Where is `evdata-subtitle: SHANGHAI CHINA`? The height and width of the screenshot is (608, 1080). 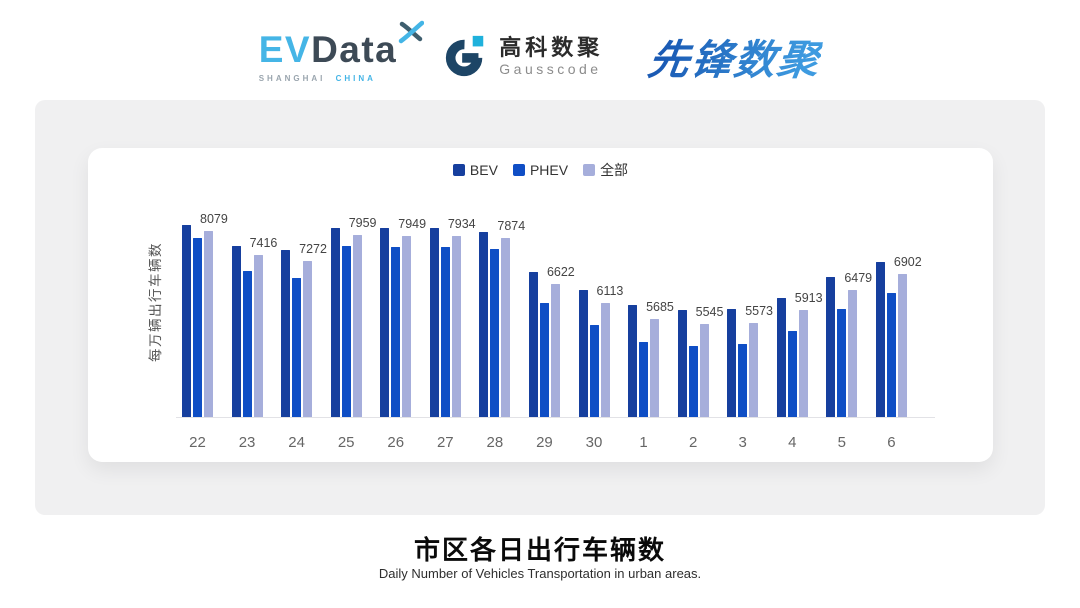
evdata-subtitle: SHANGHAI CHINA is located at coordinates (328, 78).